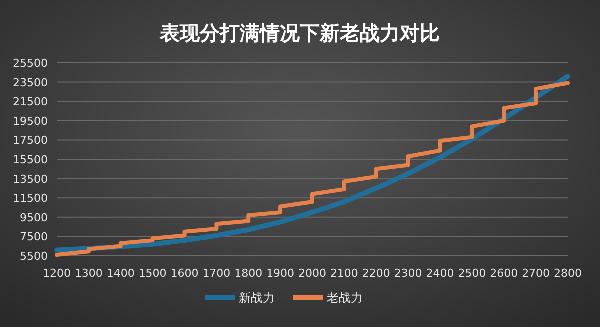 The width and height of the screenshot is (600, 327). What do you see at coordinates (344, 273) in the screenshot?
I see `x-tick-label: 2100` at bounding box center [344, 273].